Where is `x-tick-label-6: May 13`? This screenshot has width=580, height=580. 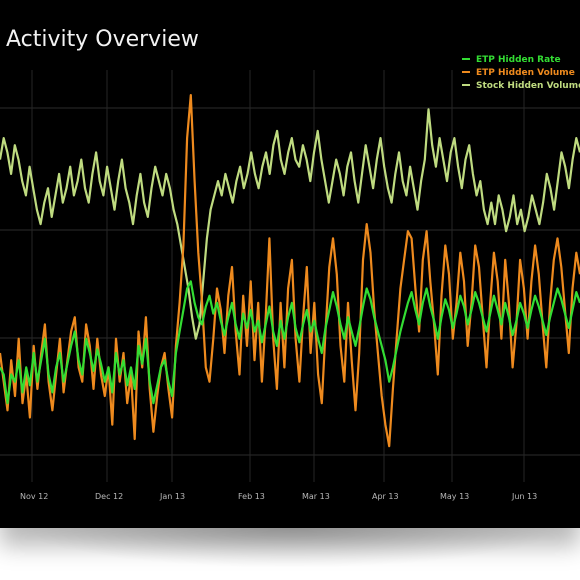 x-tick-label-6: May 13 is located at coordinates (454, 496).